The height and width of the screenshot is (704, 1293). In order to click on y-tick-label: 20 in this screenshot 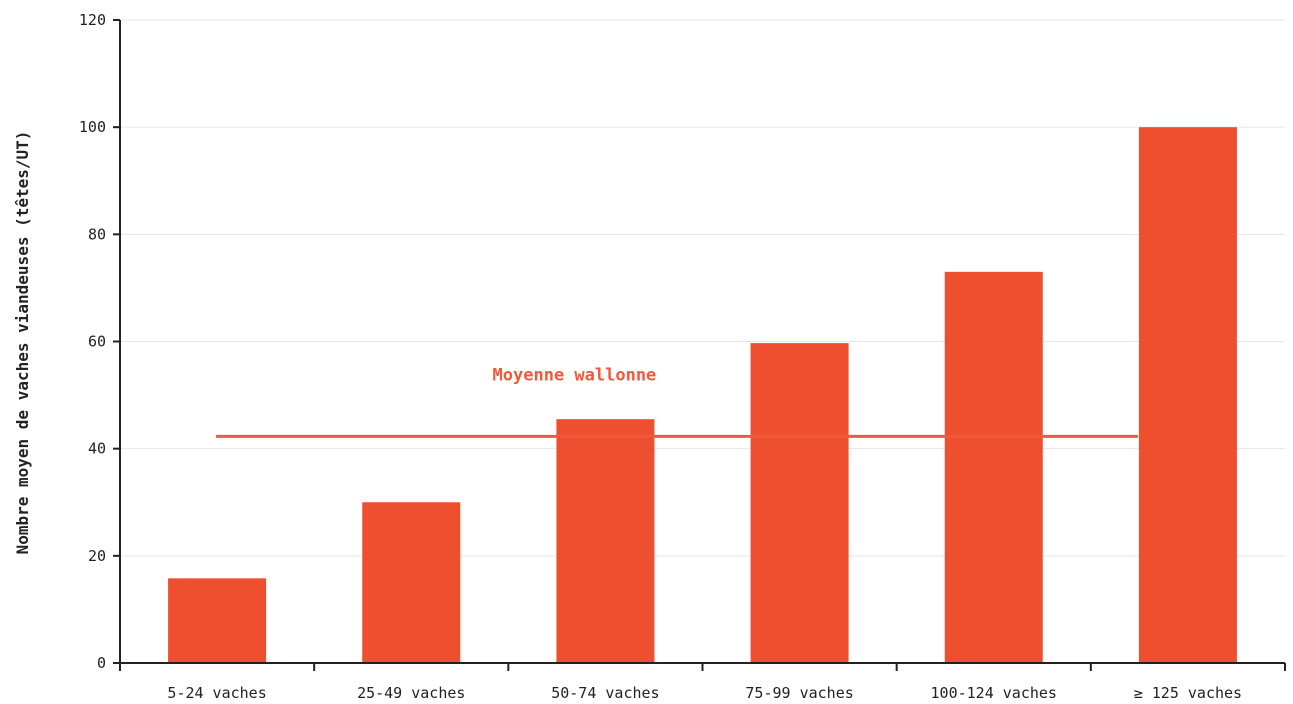, I will do `click(97, 556)`.